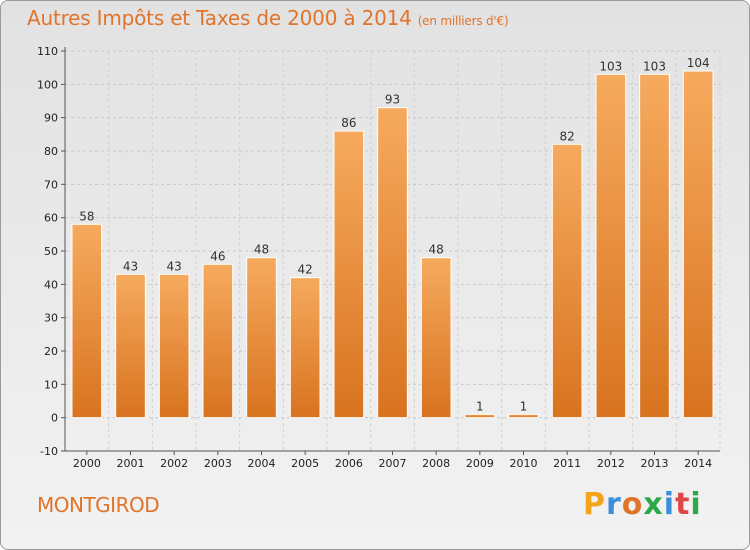 The image size is (750, 550). Describe the element at coordinates (698, 63) in the screenshot. I see `value-label: 104` at that location.